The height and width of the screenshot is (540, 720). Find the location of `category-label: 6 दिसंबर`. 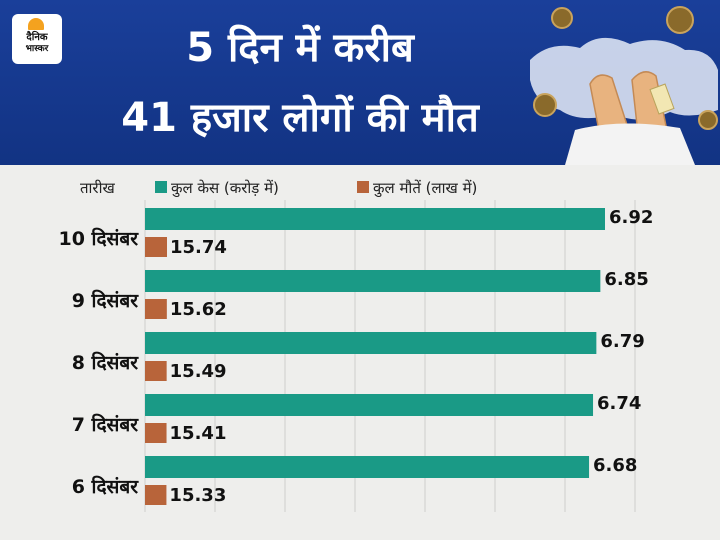

category-label: 6 दिसंबर is located at coordinates (104, 487).